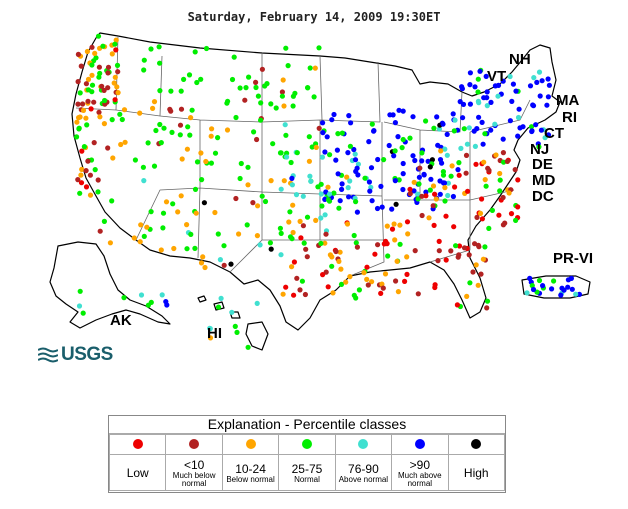 Image resolution: width=628 pixels, height=509 pixels. I want to click on legend-sub: Normal, so click(307, 479).